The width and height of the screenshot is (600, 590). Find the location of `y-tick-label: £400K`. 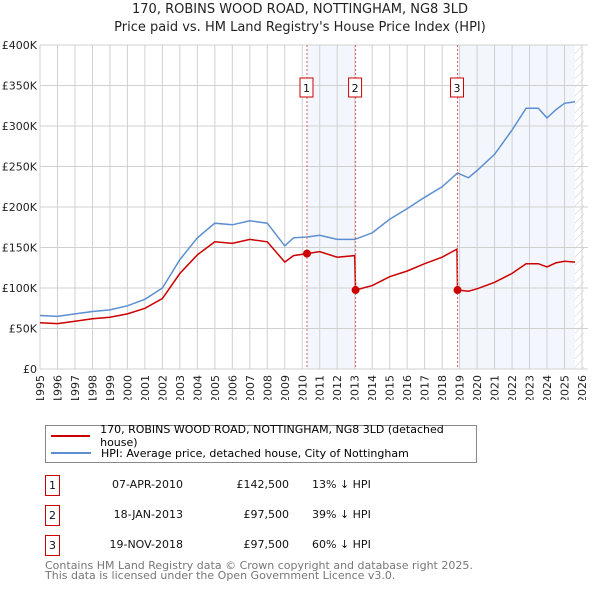

y-tick-label: £400K is located at coordinates (20, 45).